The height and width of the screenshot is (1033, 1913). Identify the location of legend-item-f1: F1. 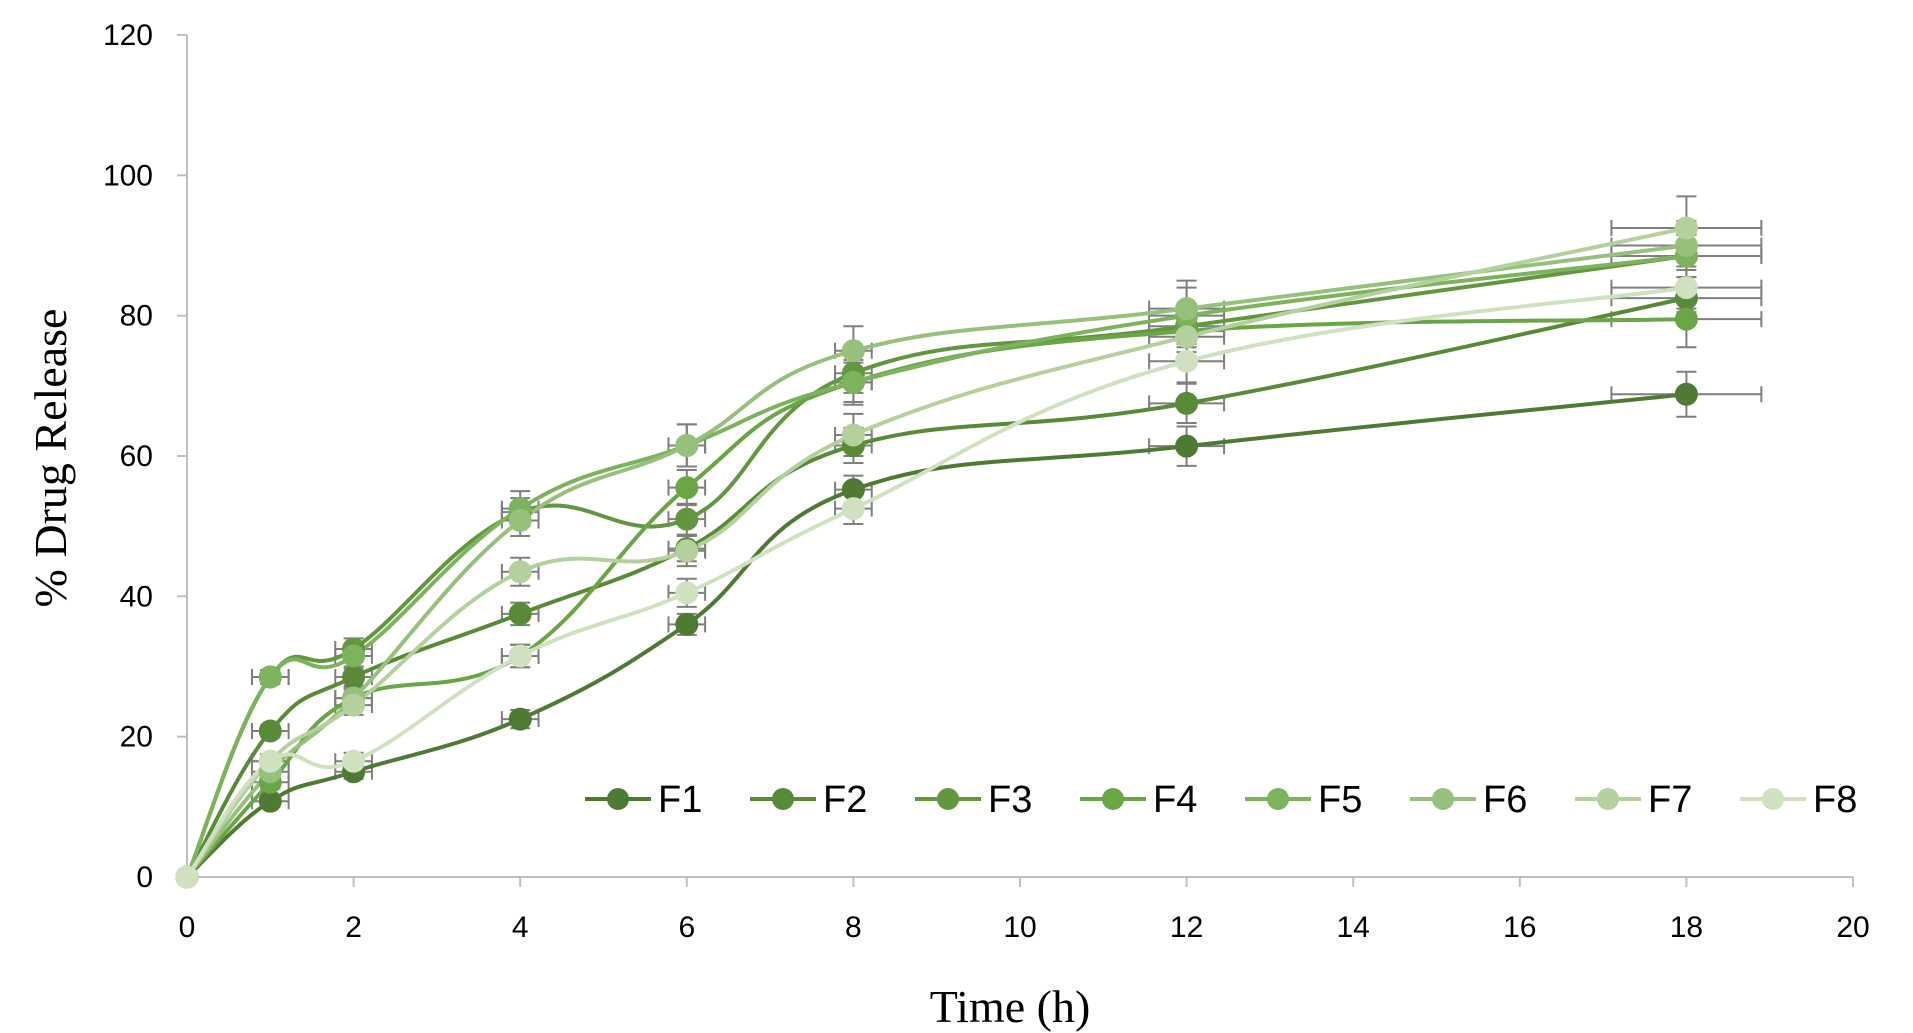
(643, 800).